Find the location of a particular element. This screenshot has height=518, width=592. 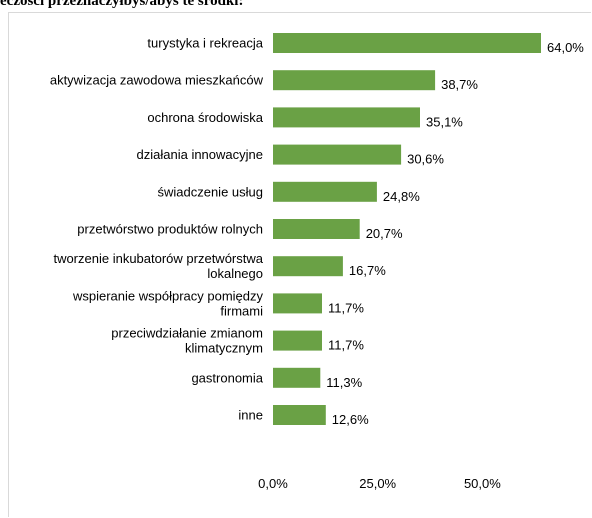

category-label: inne is located at coordinates (250, 415).